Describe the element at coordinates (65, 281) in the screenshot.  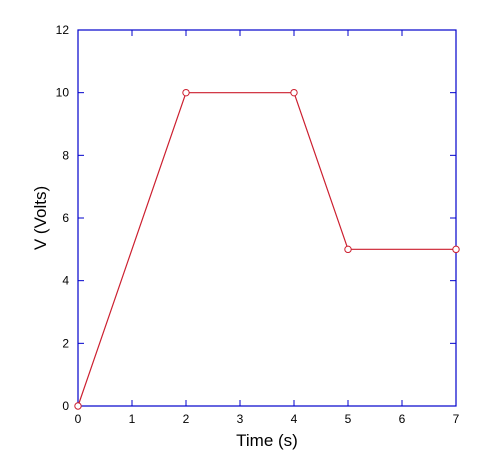
I see `y-tick-label: 4` at that location.